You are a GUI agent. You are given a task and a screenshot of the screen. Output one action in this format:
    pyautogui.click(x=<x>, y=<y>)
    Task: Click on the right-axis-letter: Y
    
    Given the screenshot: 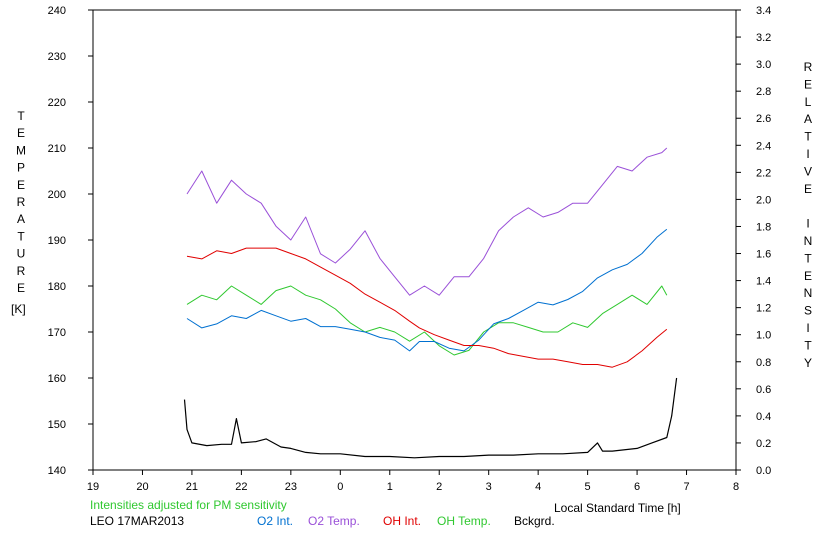 What is the action you would take?
    pyautogui.click(x=808, y=363)
    